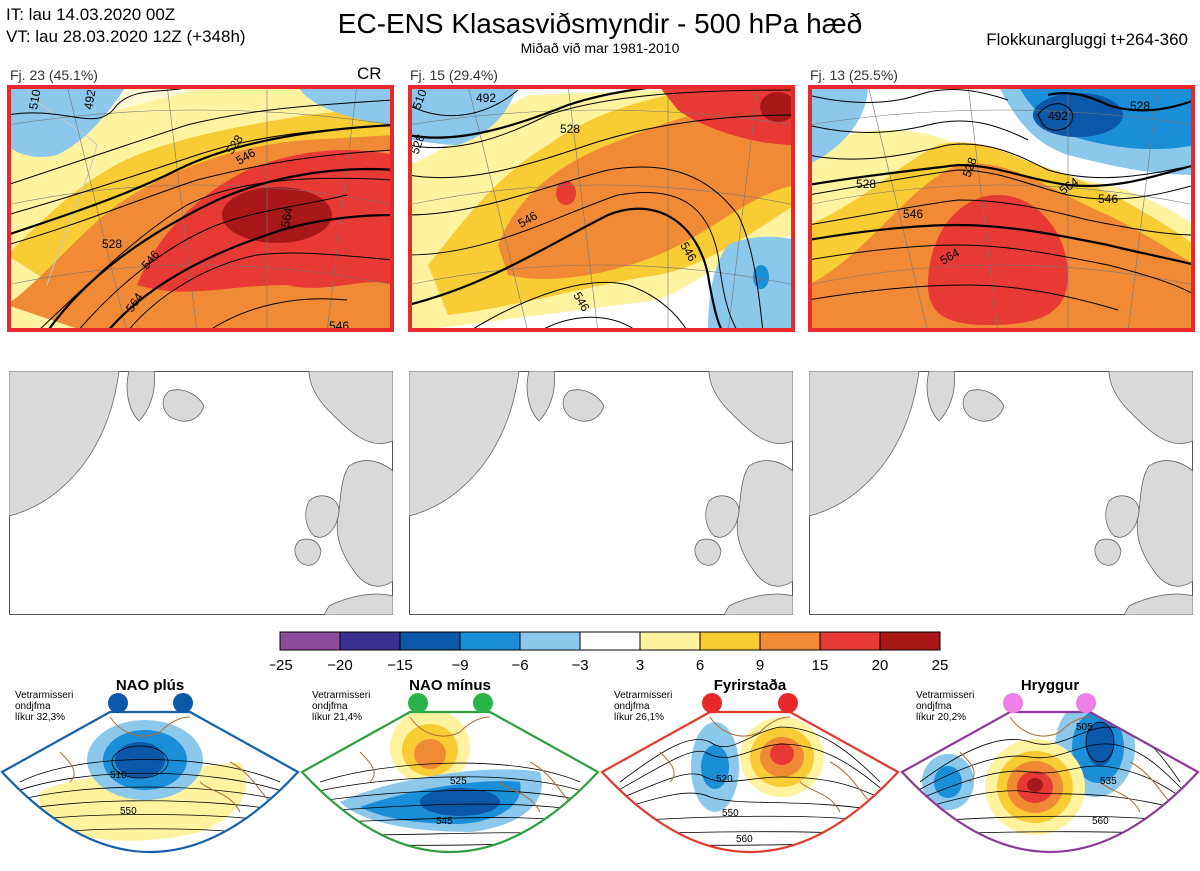 This screenshot has height=871, width=1200. Describe the element at coordinates (1001, 208) in the screenshot. I see `cluster-map-3: 528 492 528 528 546 564 546 564` at that location.